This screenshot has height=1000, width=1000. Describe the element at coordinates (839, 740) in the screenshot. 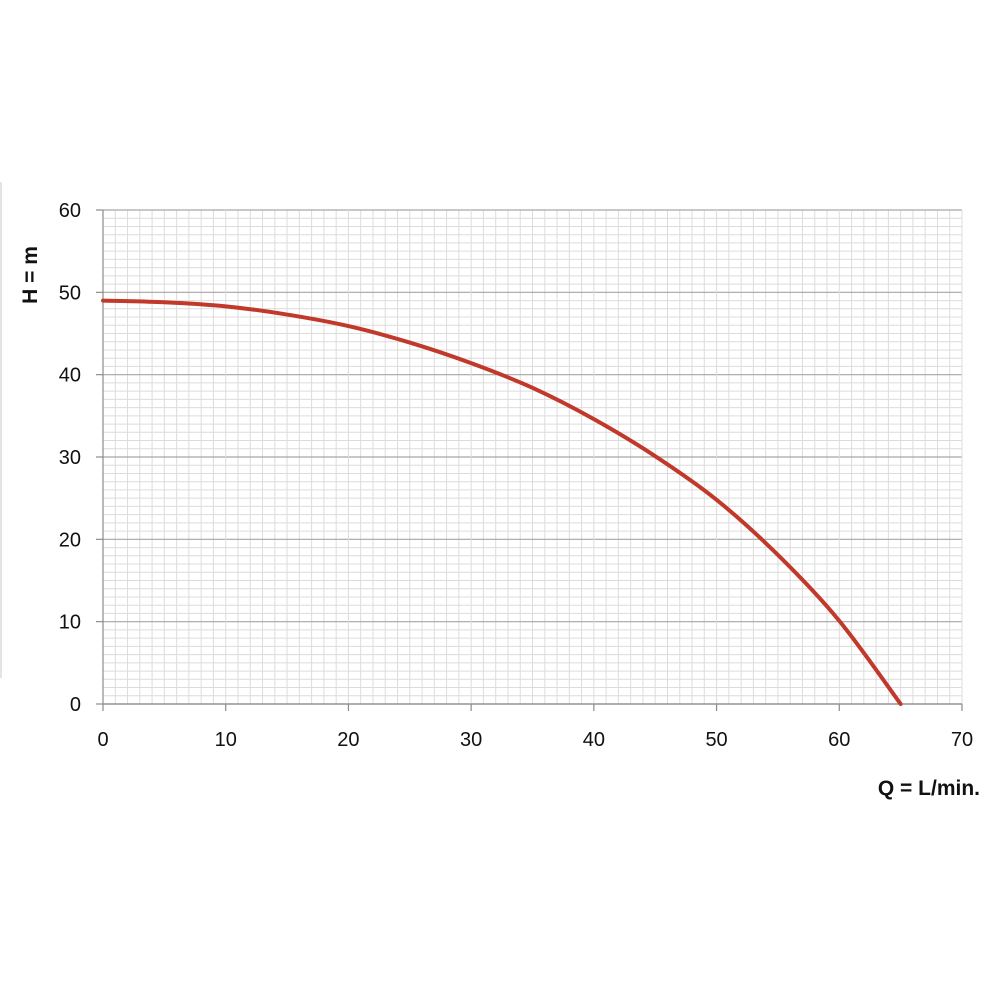

I see `x-tick-label: 60` at that location.